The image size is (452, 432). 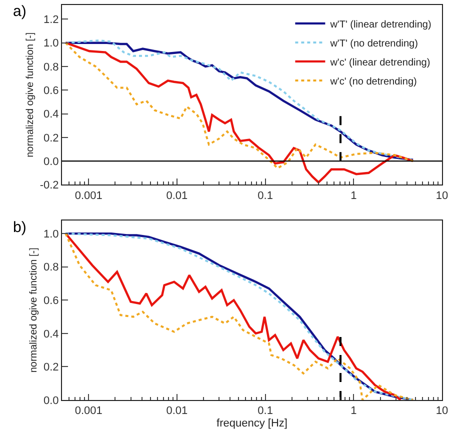 I want to click on legend-label: w'T' (no detrending), so click(x=373, y=44).